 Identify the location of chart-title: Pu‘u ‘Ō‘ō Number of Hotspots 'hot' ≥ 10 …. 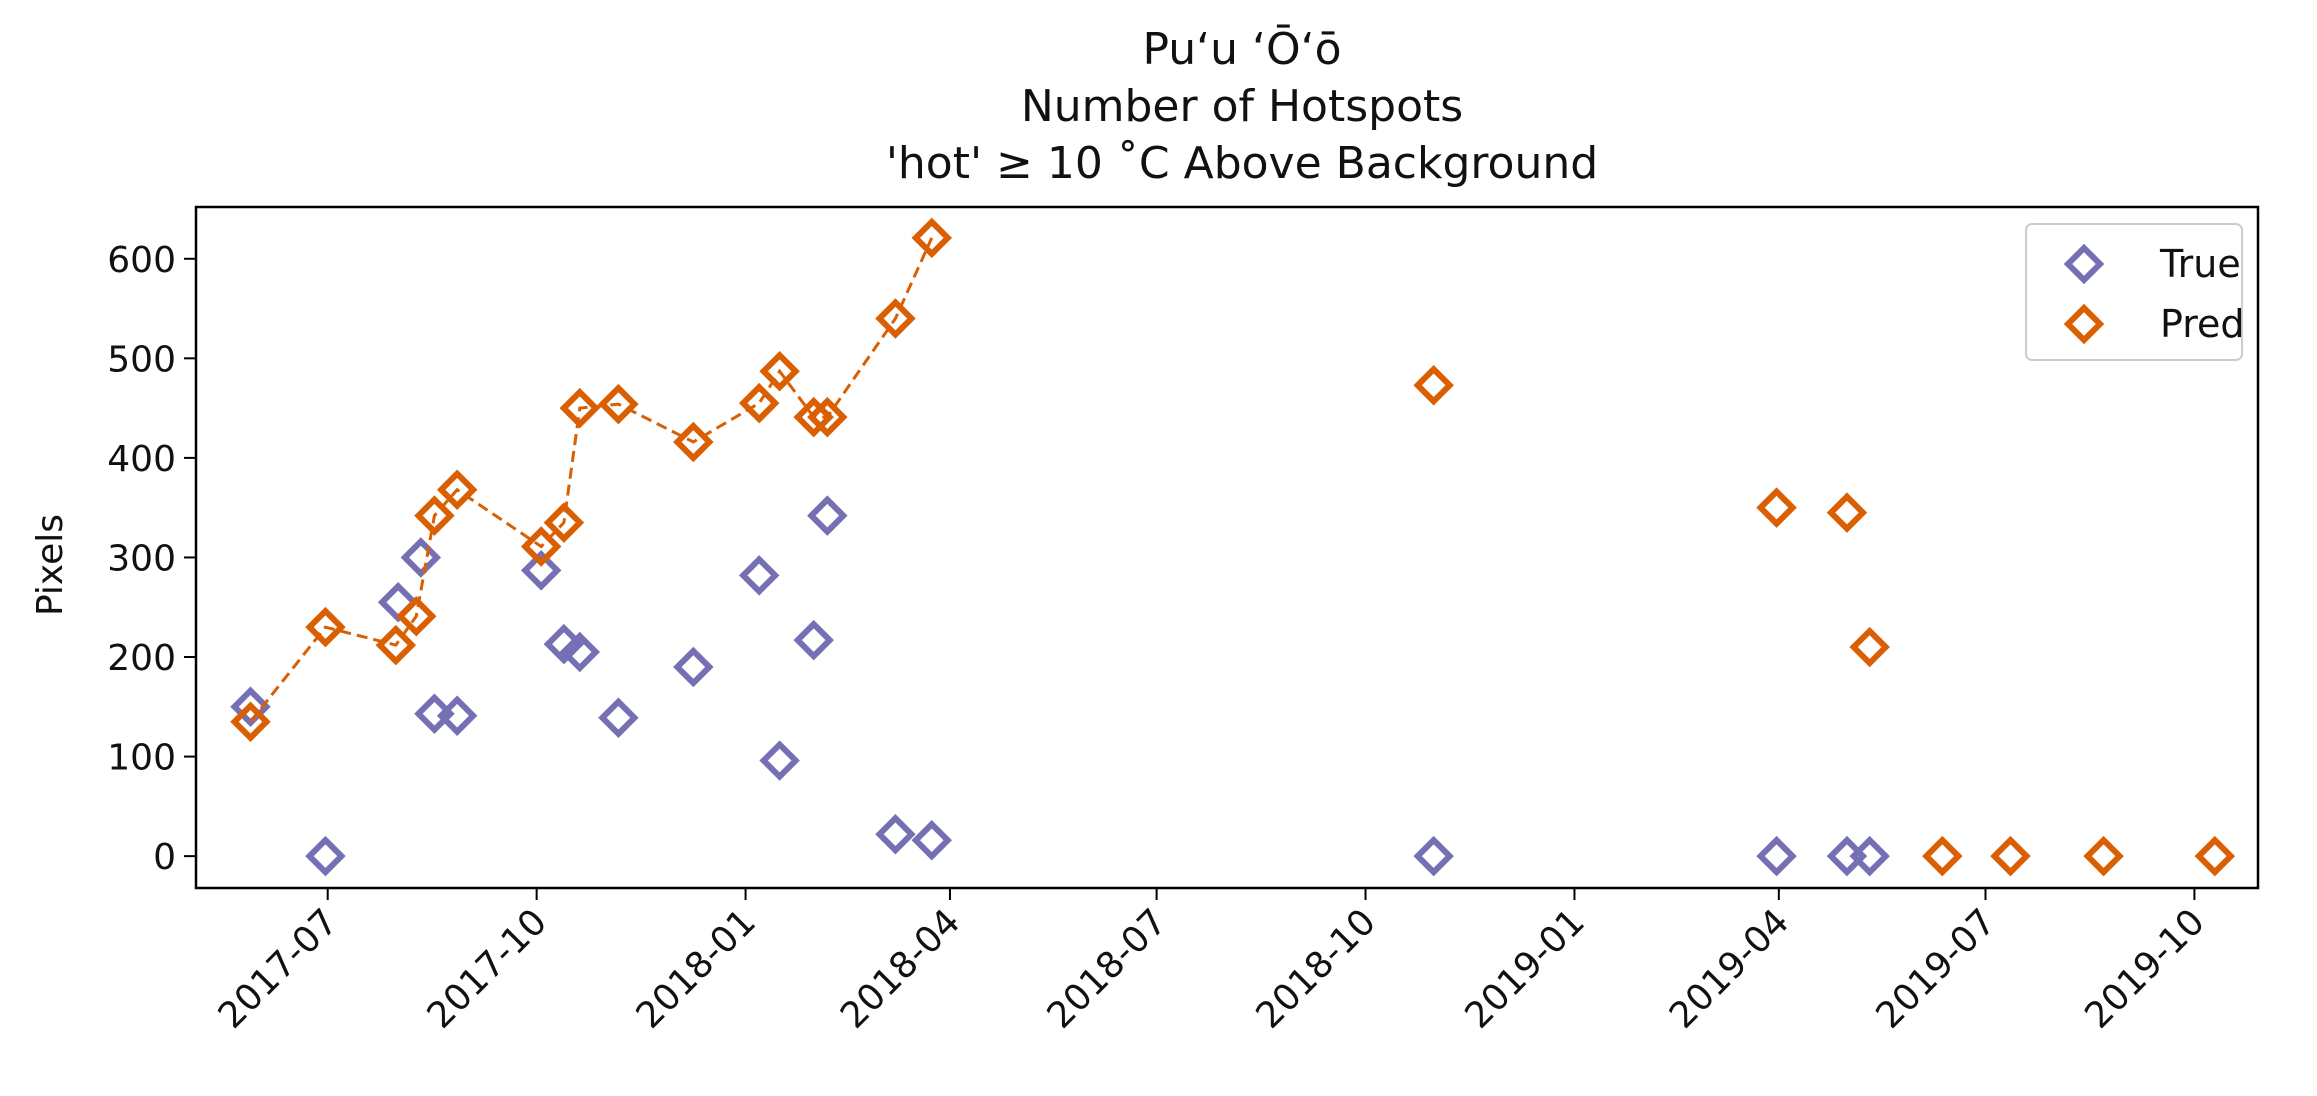
(1242, 106).